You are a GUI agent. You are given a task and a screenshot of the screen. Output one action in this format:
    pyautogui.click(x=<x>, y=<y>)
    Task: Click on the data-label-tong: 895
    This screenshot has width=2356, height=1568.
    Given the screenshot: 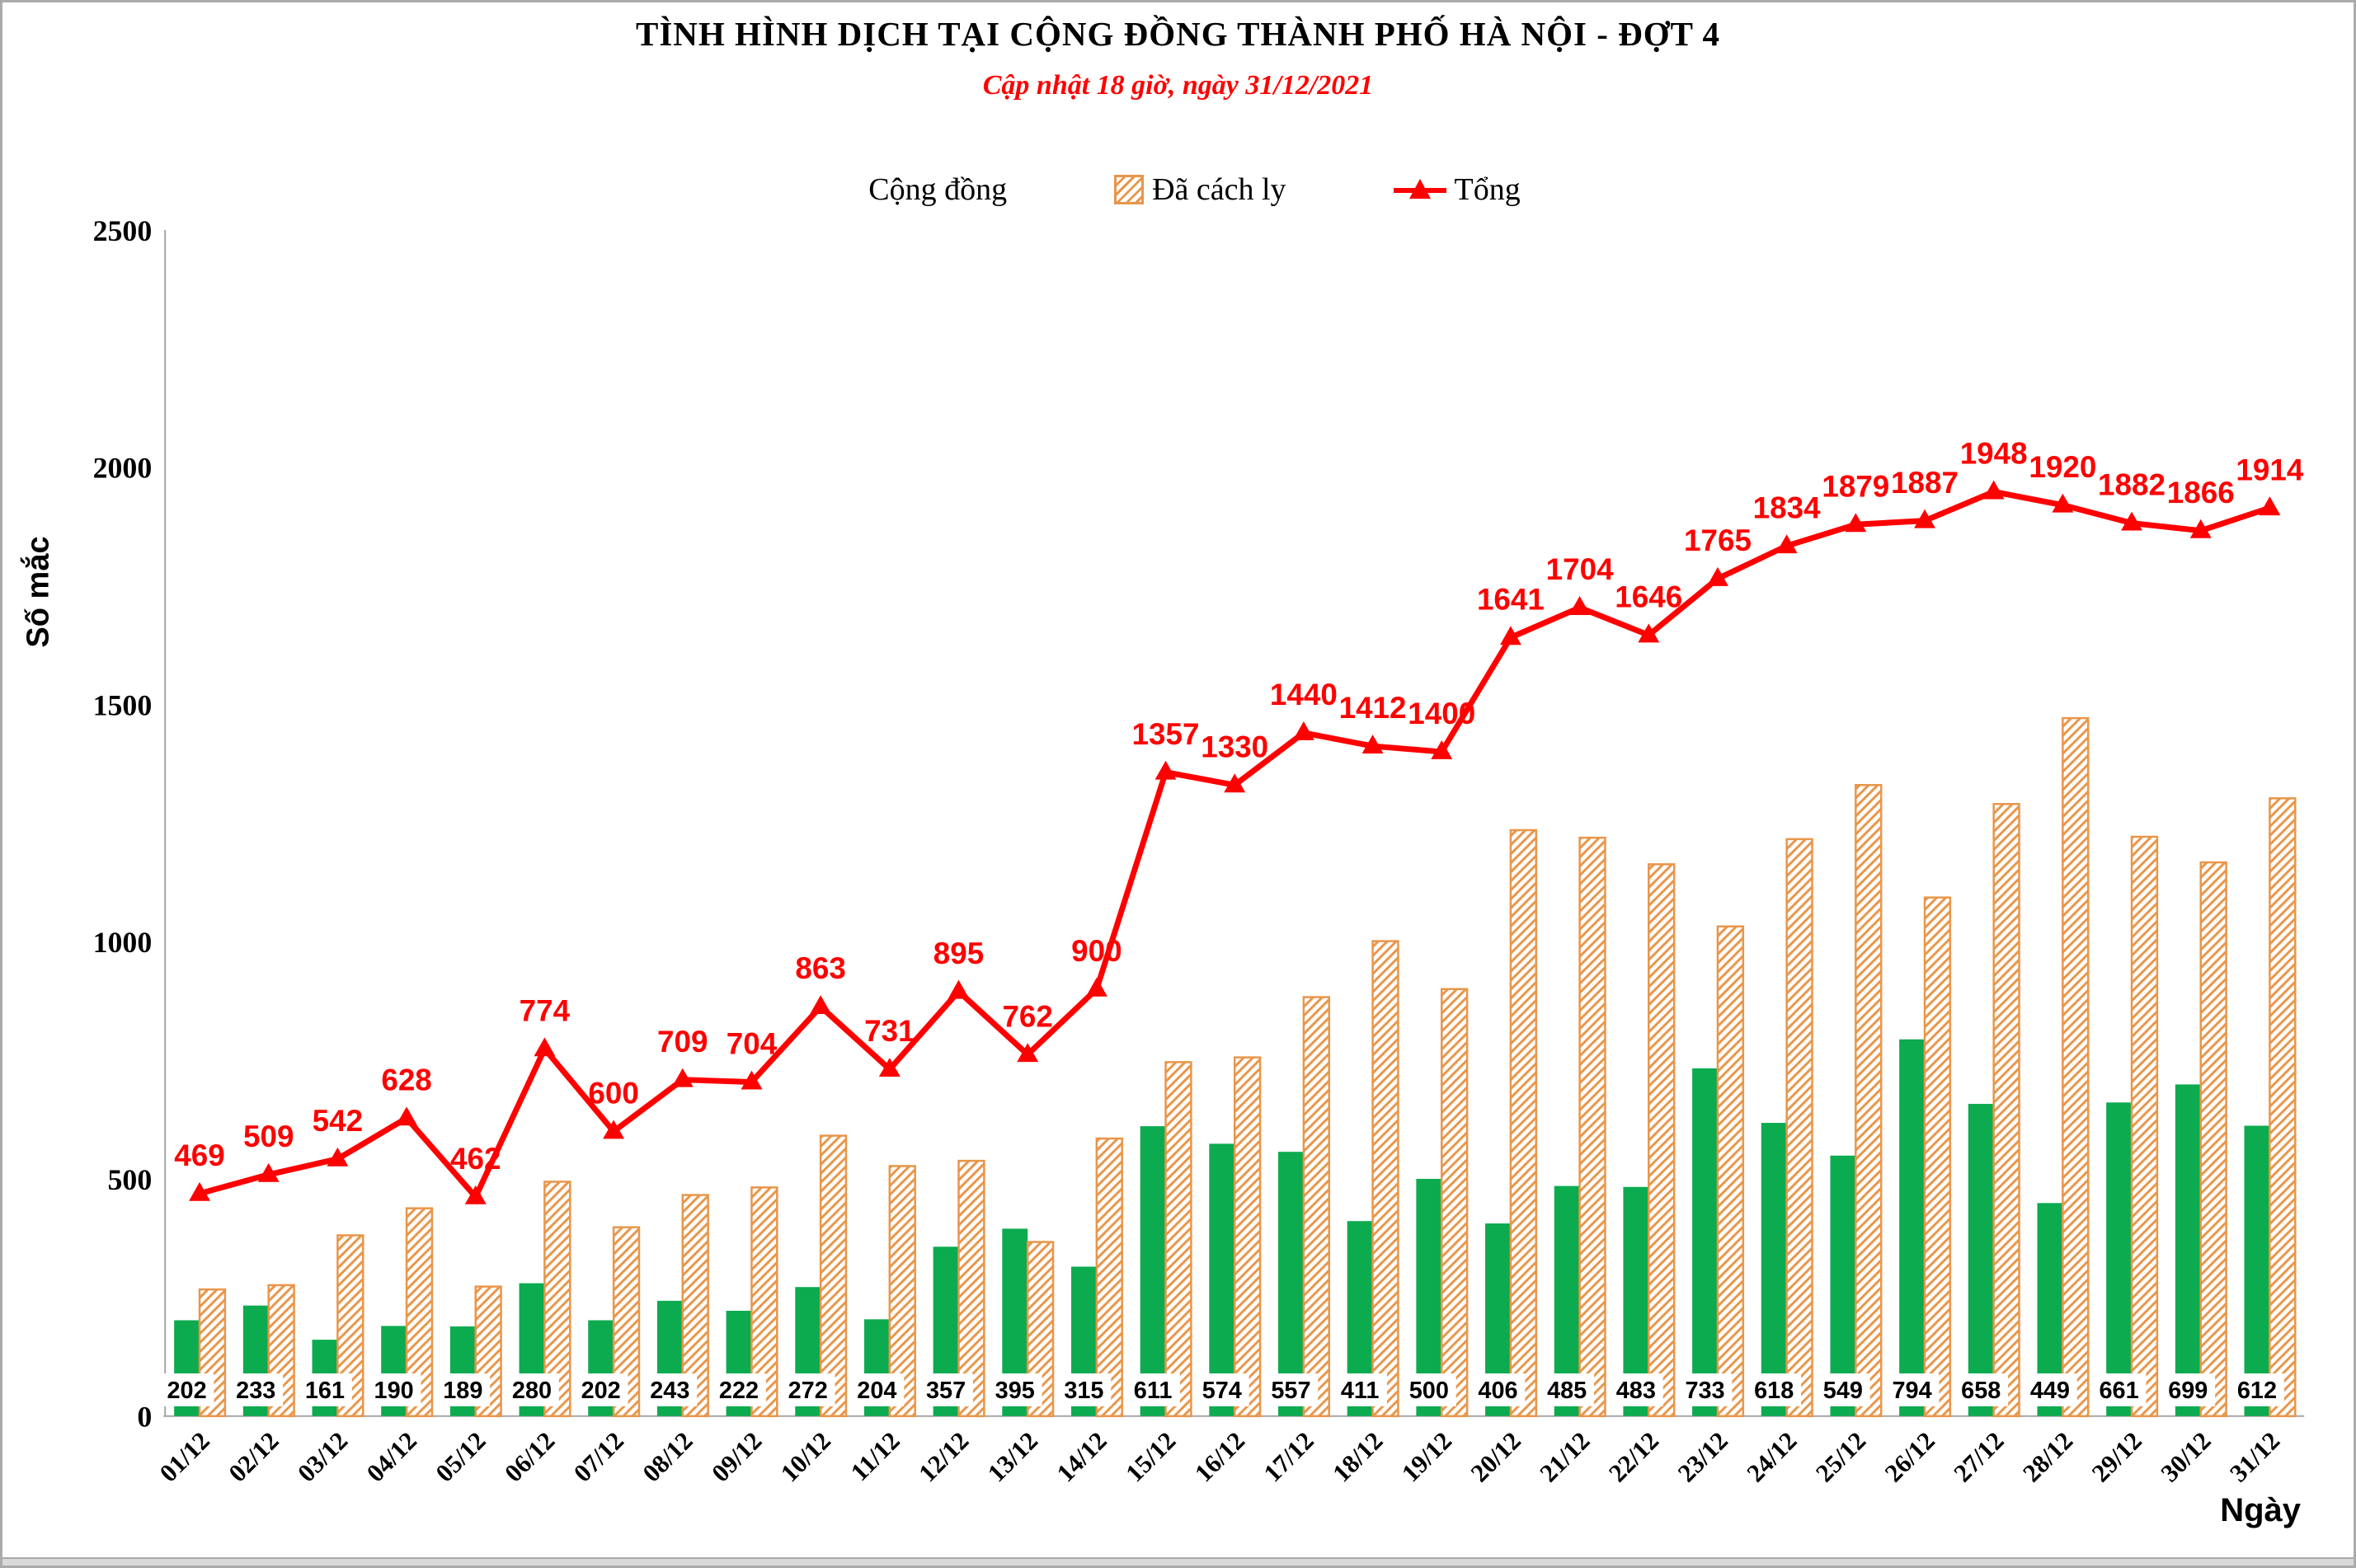 What is the action you would take?
    pyautogui.click(x=959, y=953)
    